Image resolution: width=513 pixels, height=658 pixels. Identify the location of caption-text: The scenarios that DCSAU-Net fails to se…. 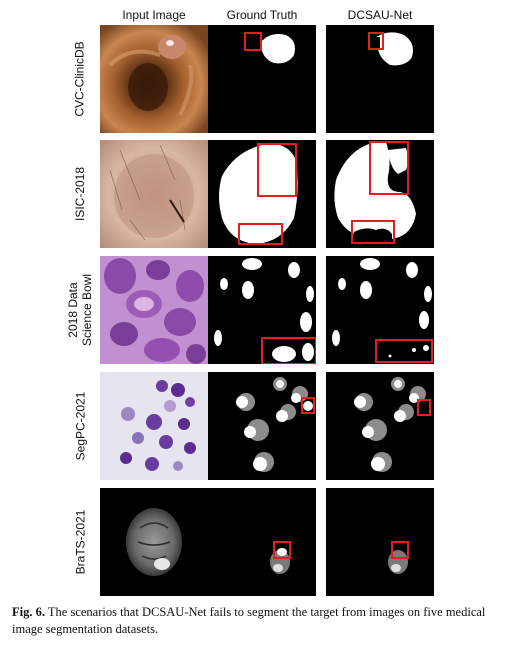
(249, 620).